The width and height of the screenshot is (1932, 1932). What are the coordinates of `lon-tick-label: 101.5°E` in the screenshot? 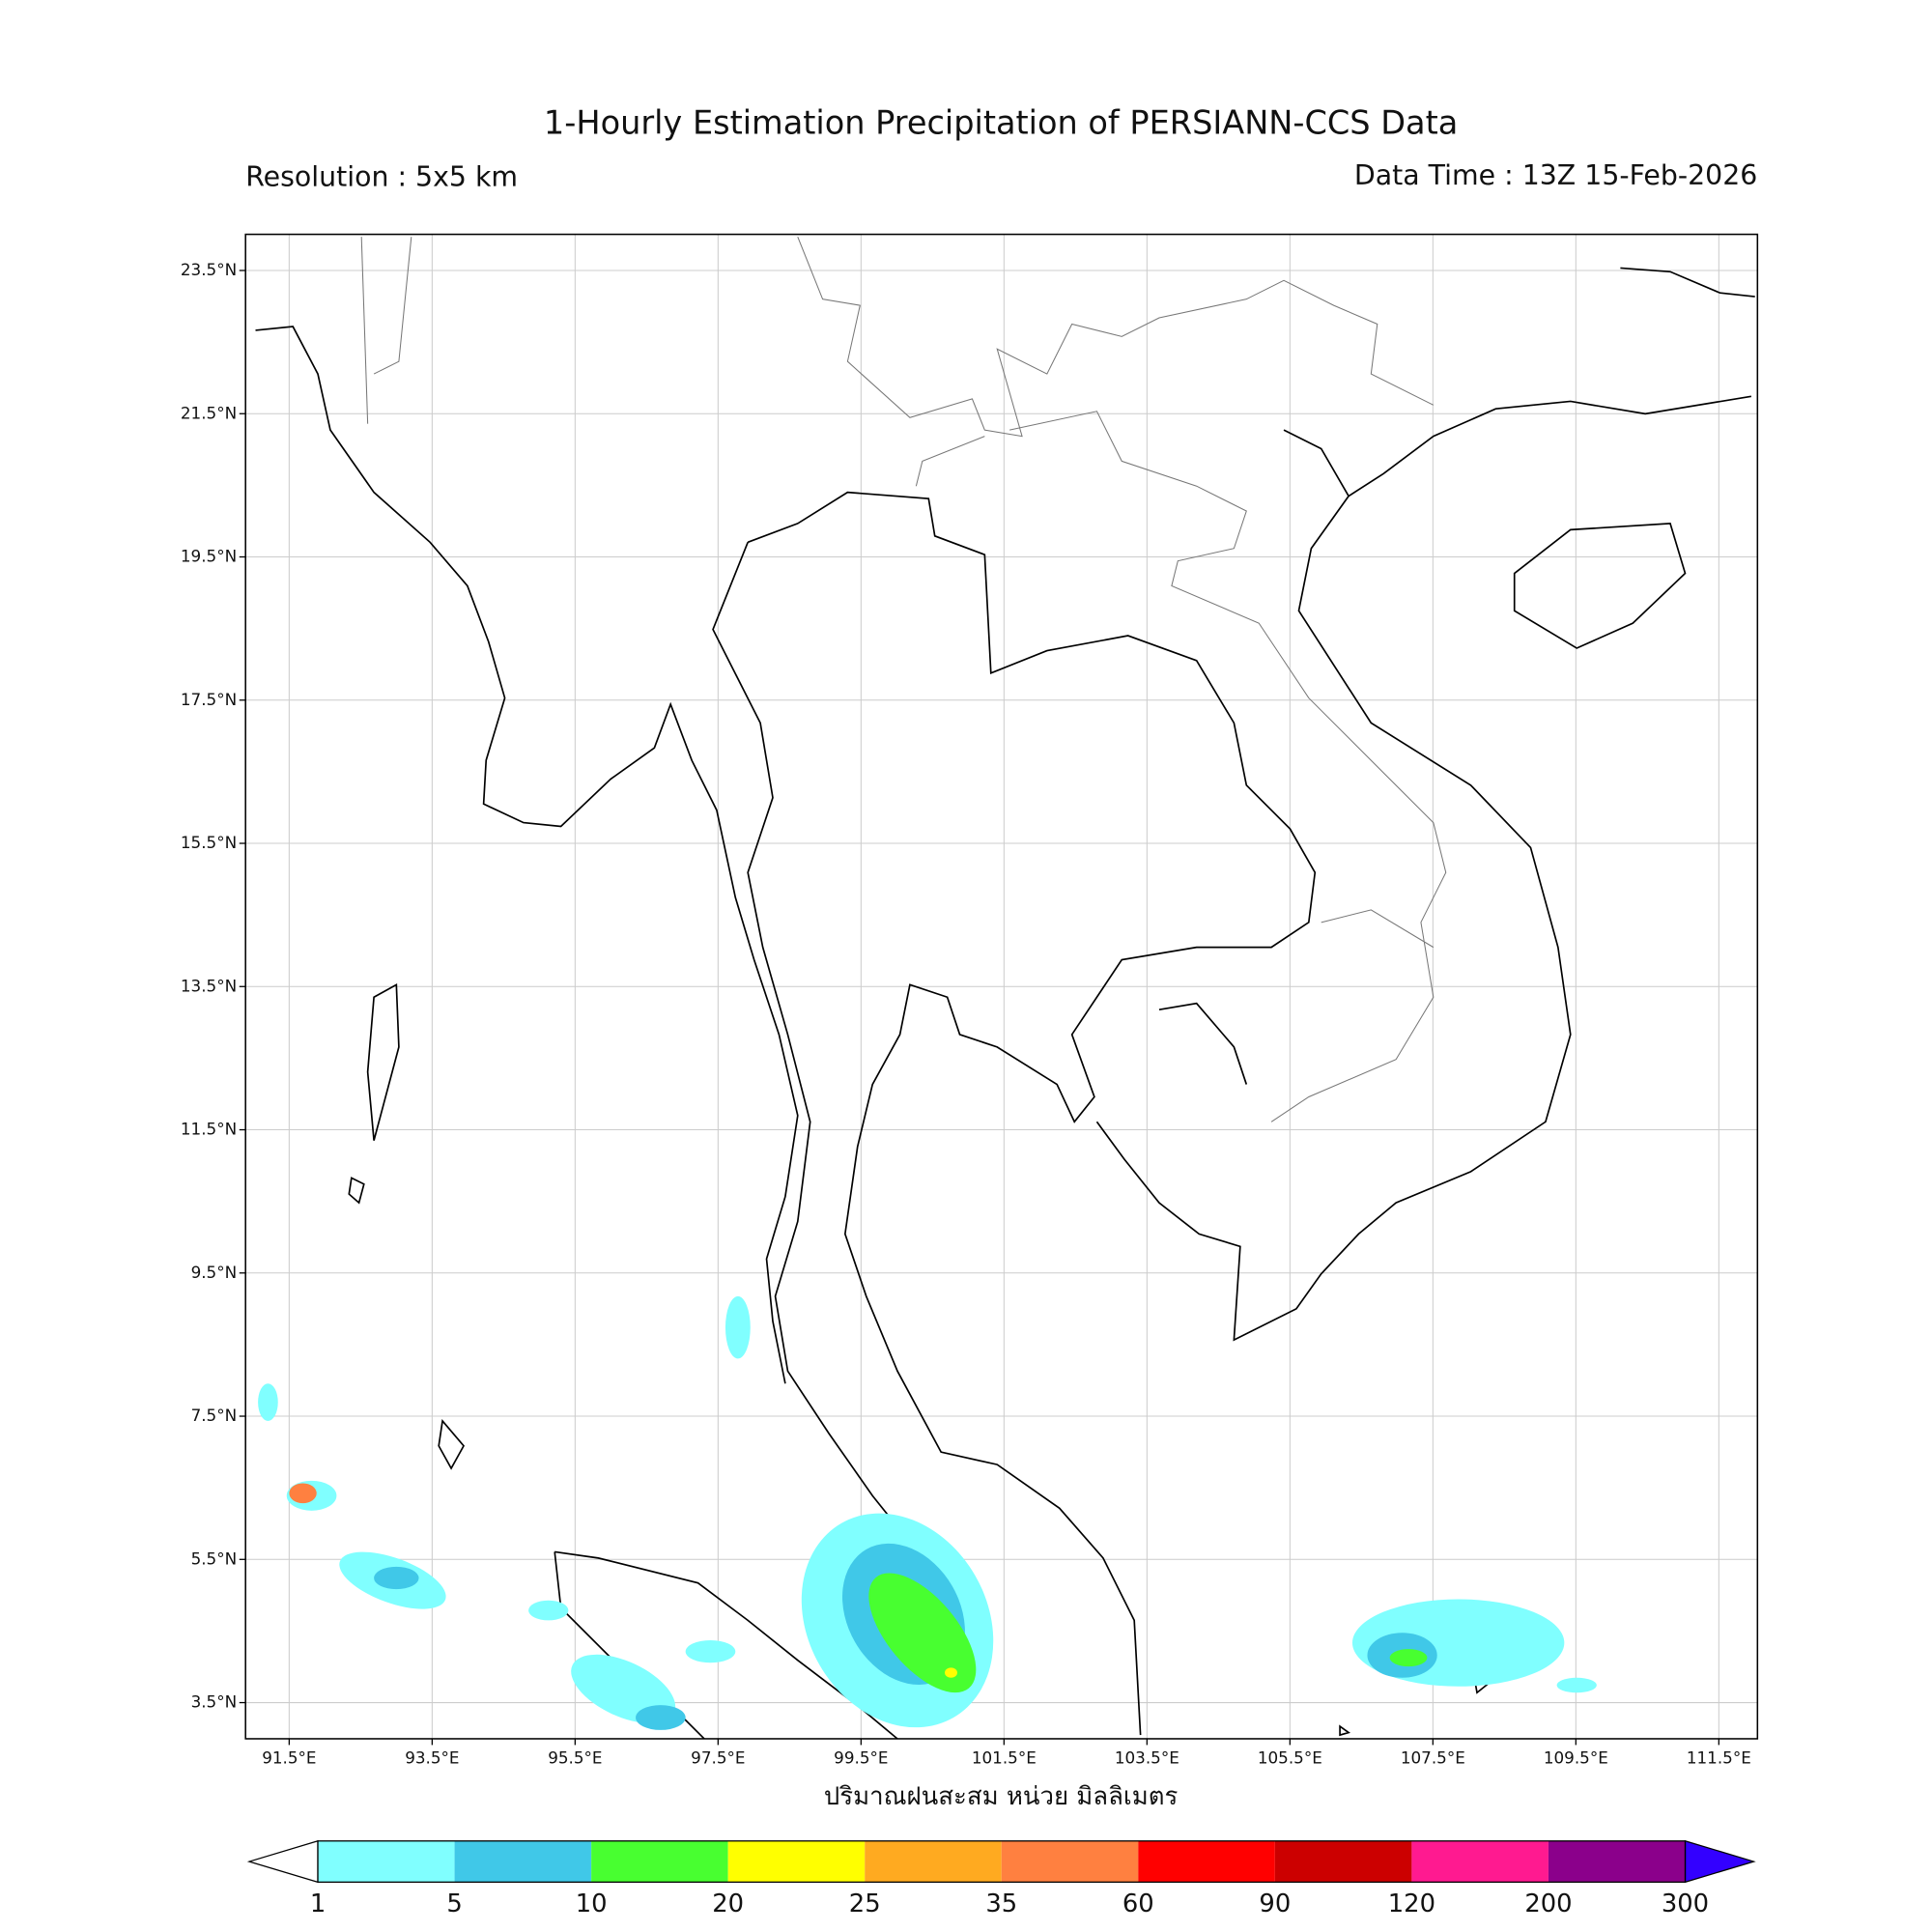 It's located at (1005, 1758).